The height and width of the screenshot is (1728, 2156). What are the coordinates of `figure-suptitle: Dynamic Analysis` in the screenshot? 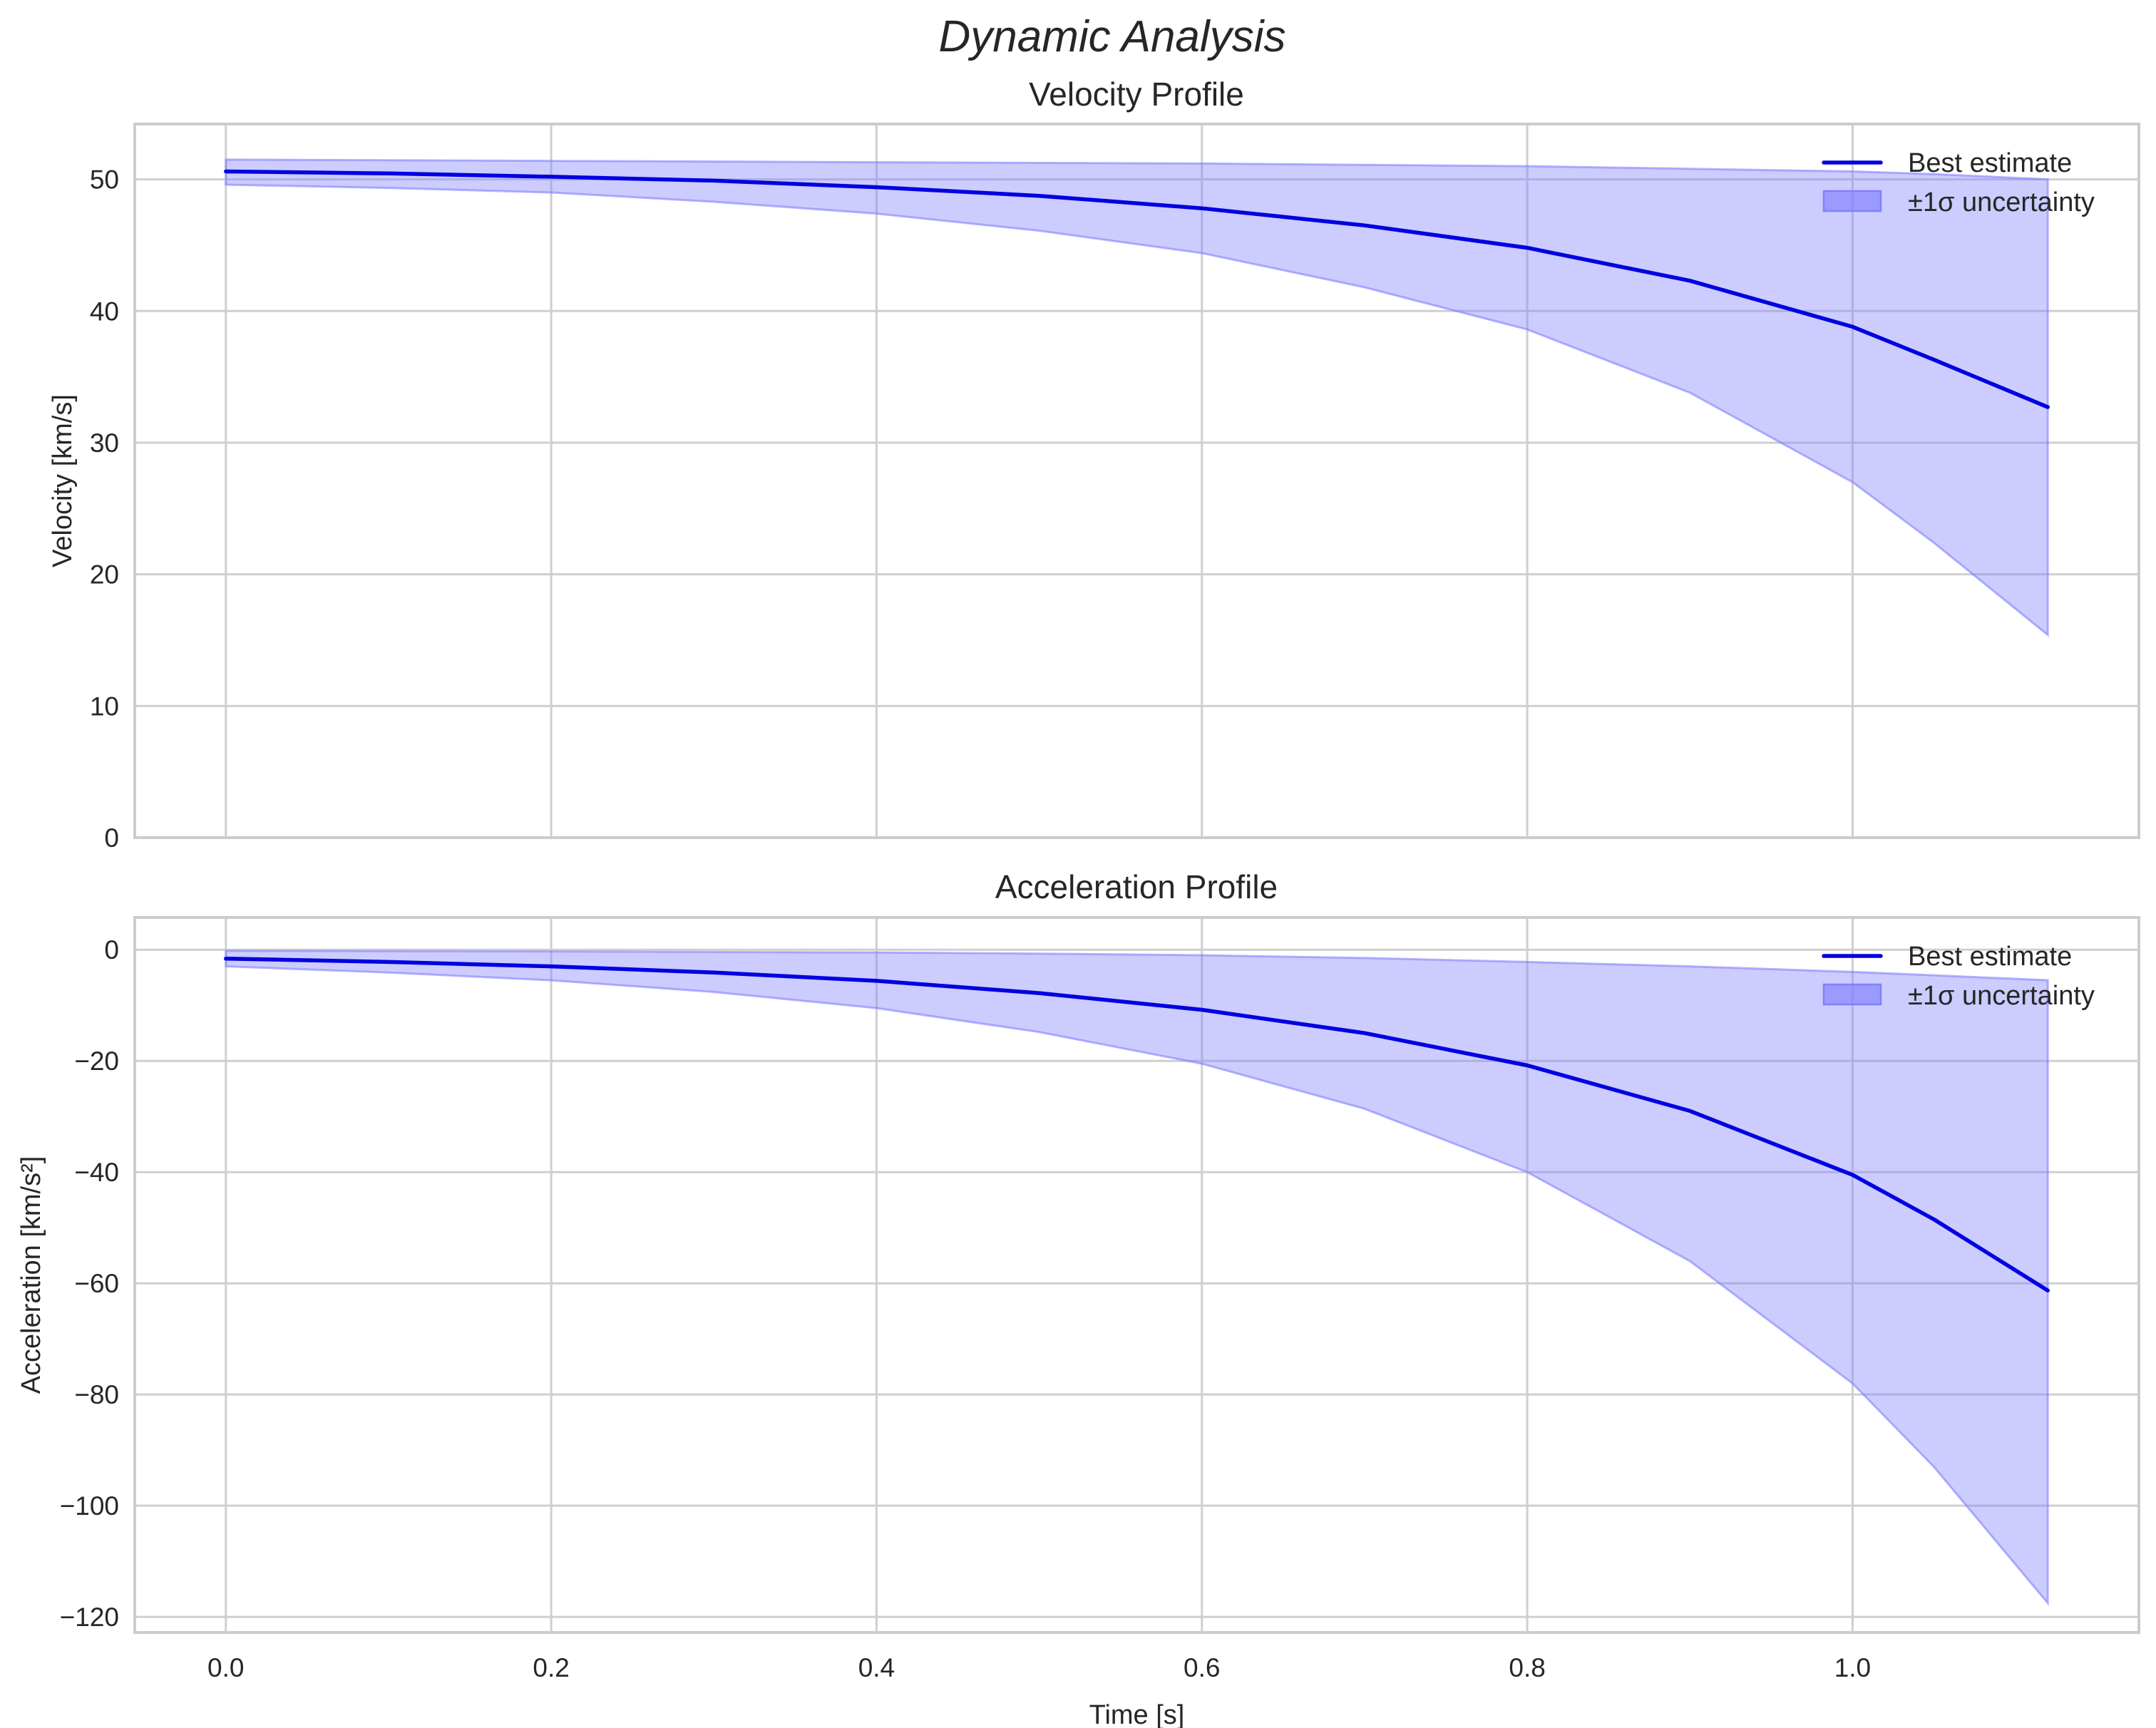 It's located at (1112, 36).